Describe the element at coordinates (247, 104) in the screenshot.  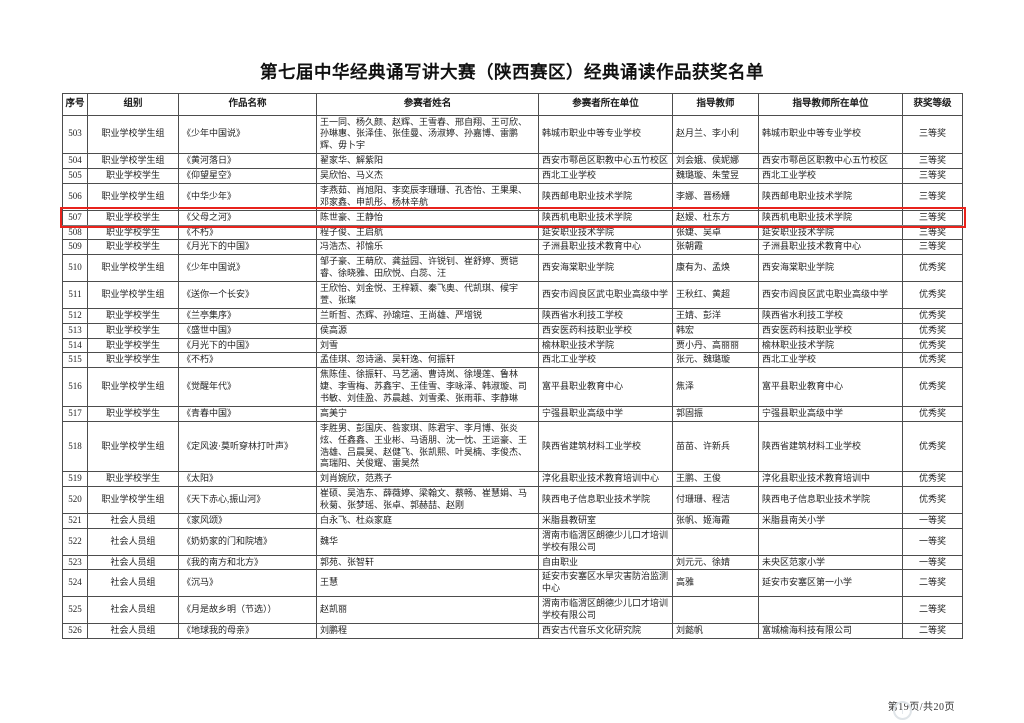
I see `col-header-work: 作品名称` at that location.